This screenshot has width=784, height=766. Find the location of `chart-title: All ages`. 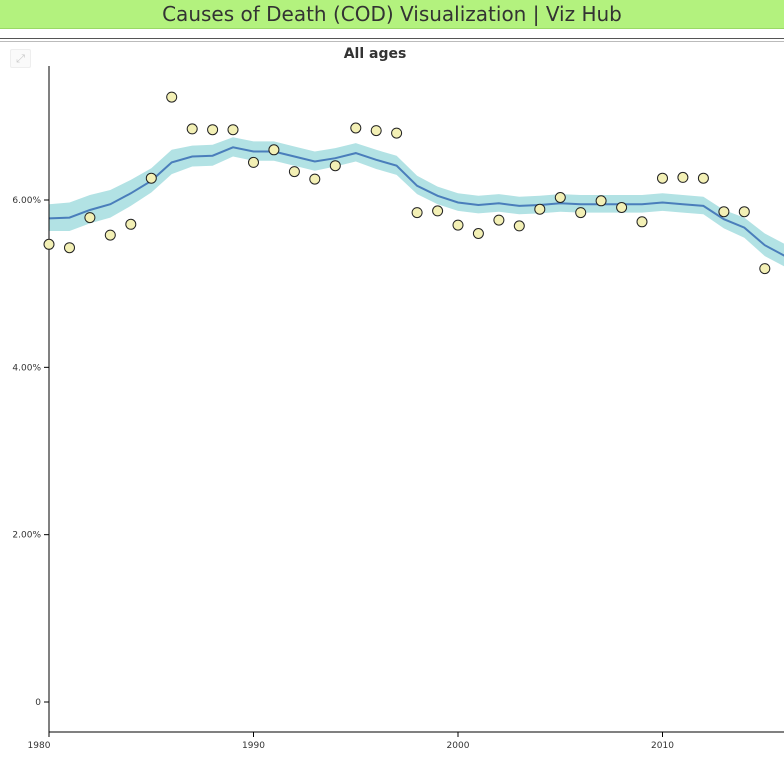

chart-title: All ages is located at coordinates (375, 54).